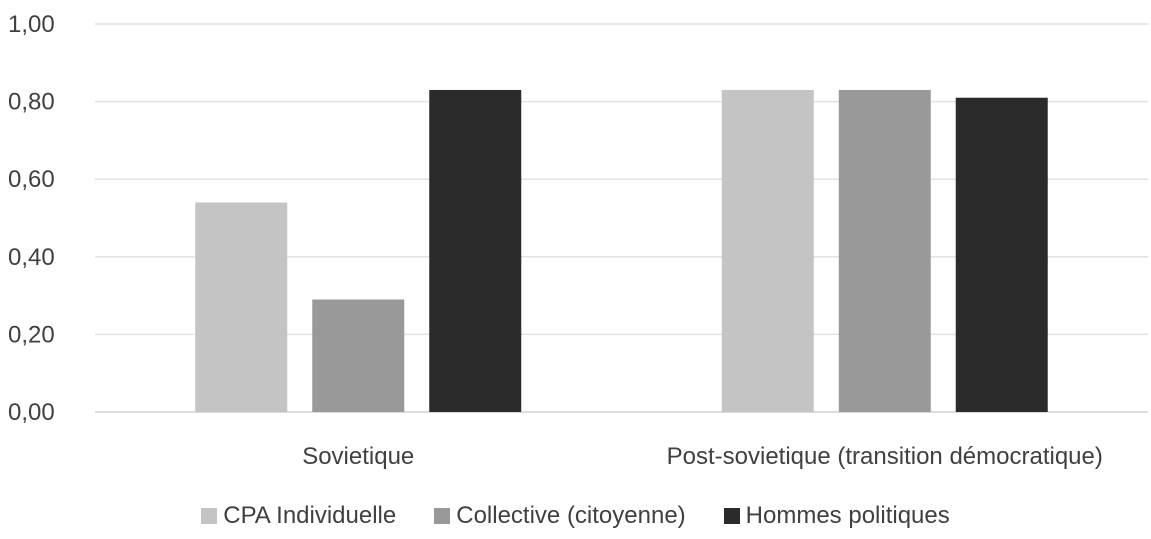 The height and width of the screenshot is (539, 1151). I want to click on y-tick-label: 0,00, so click(31, 412).